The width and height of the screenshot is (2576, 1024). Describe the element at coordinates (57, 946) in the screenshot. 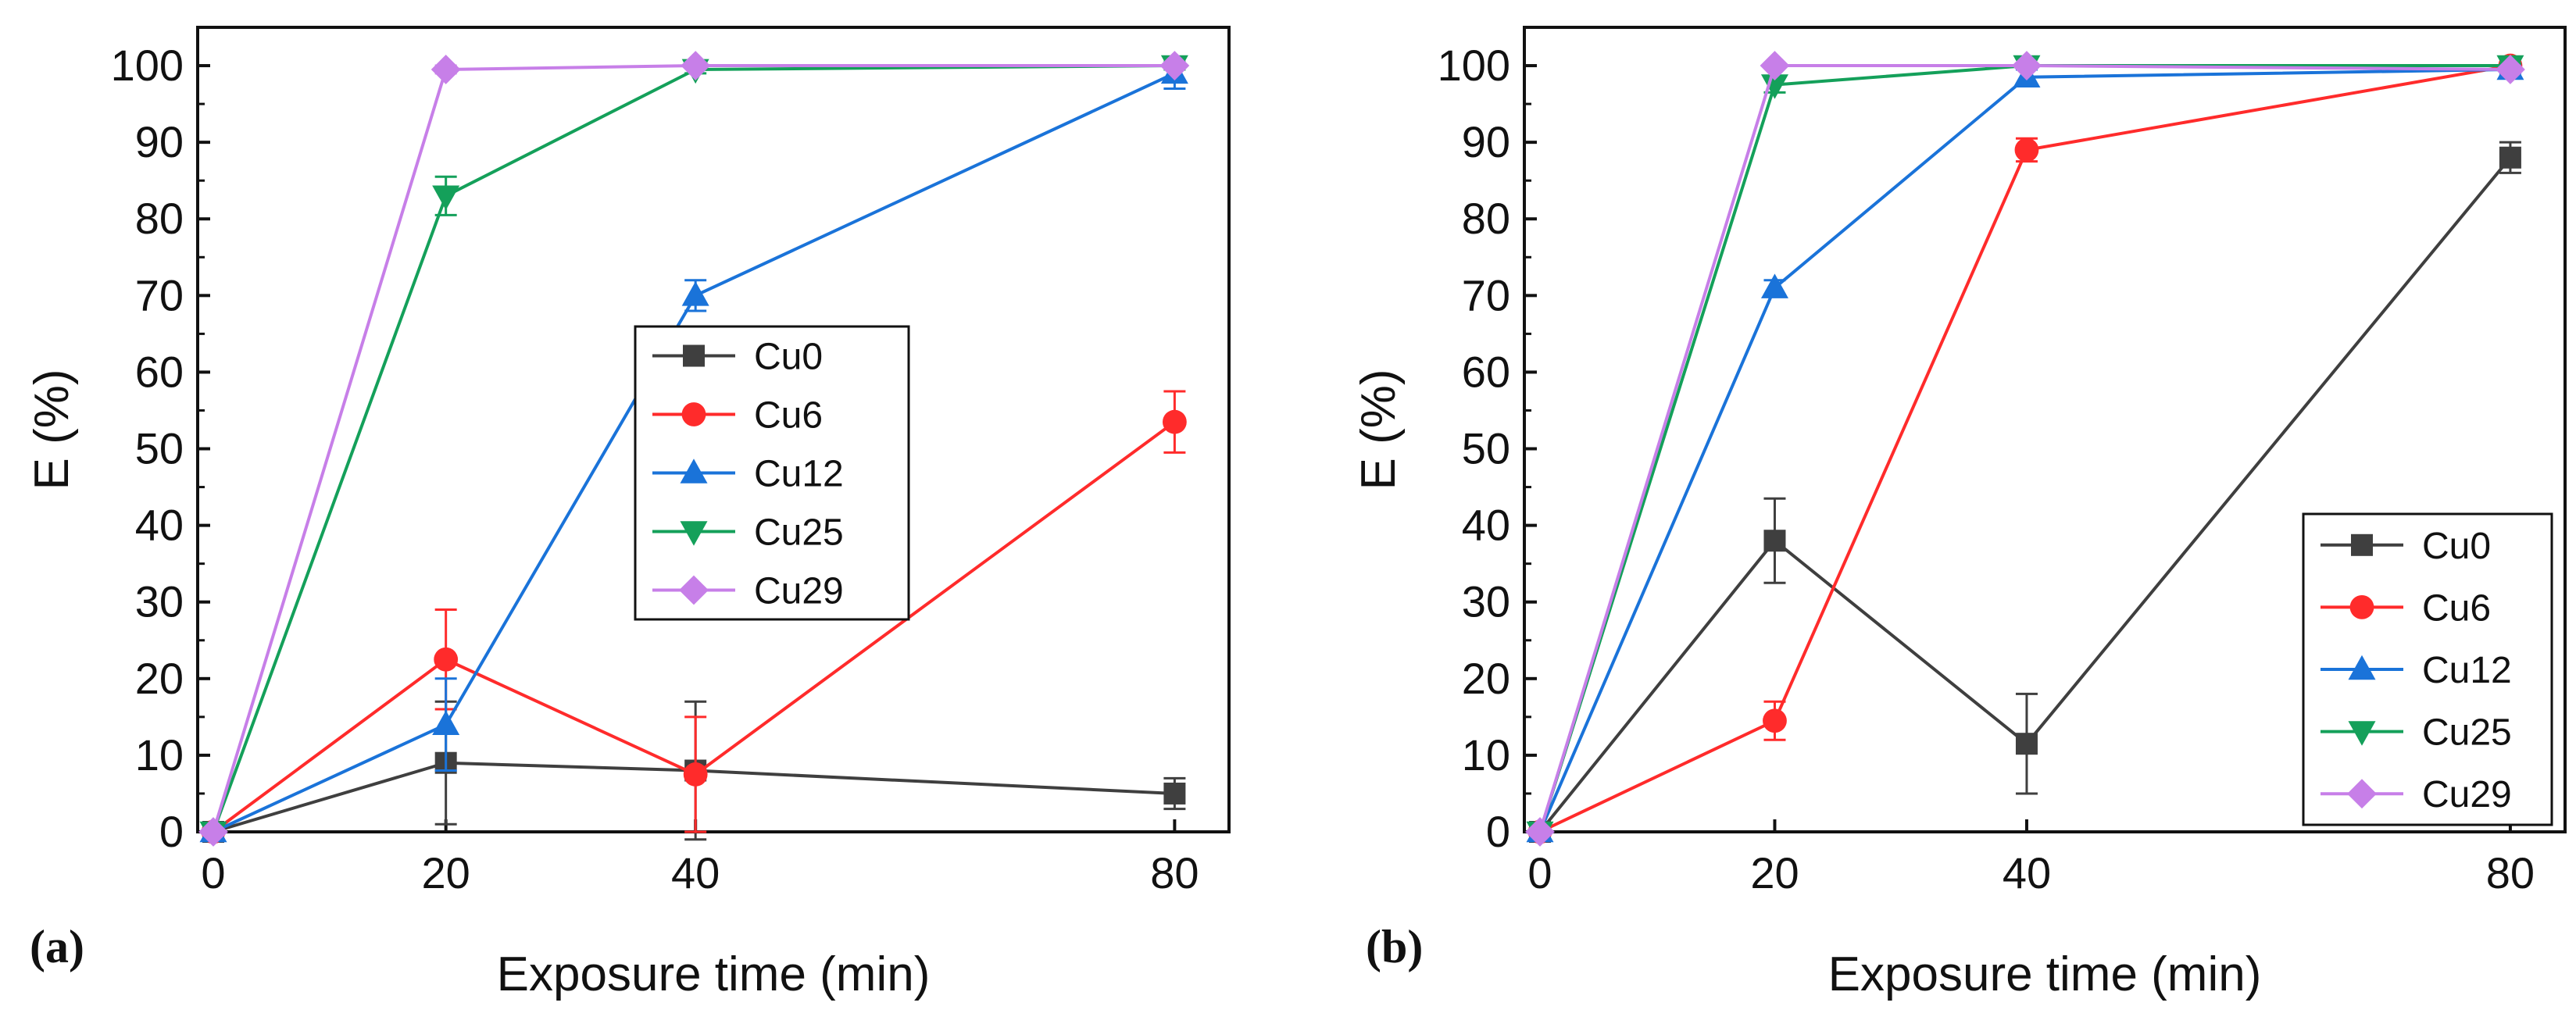

I see `panel-label: (a)` at that location.